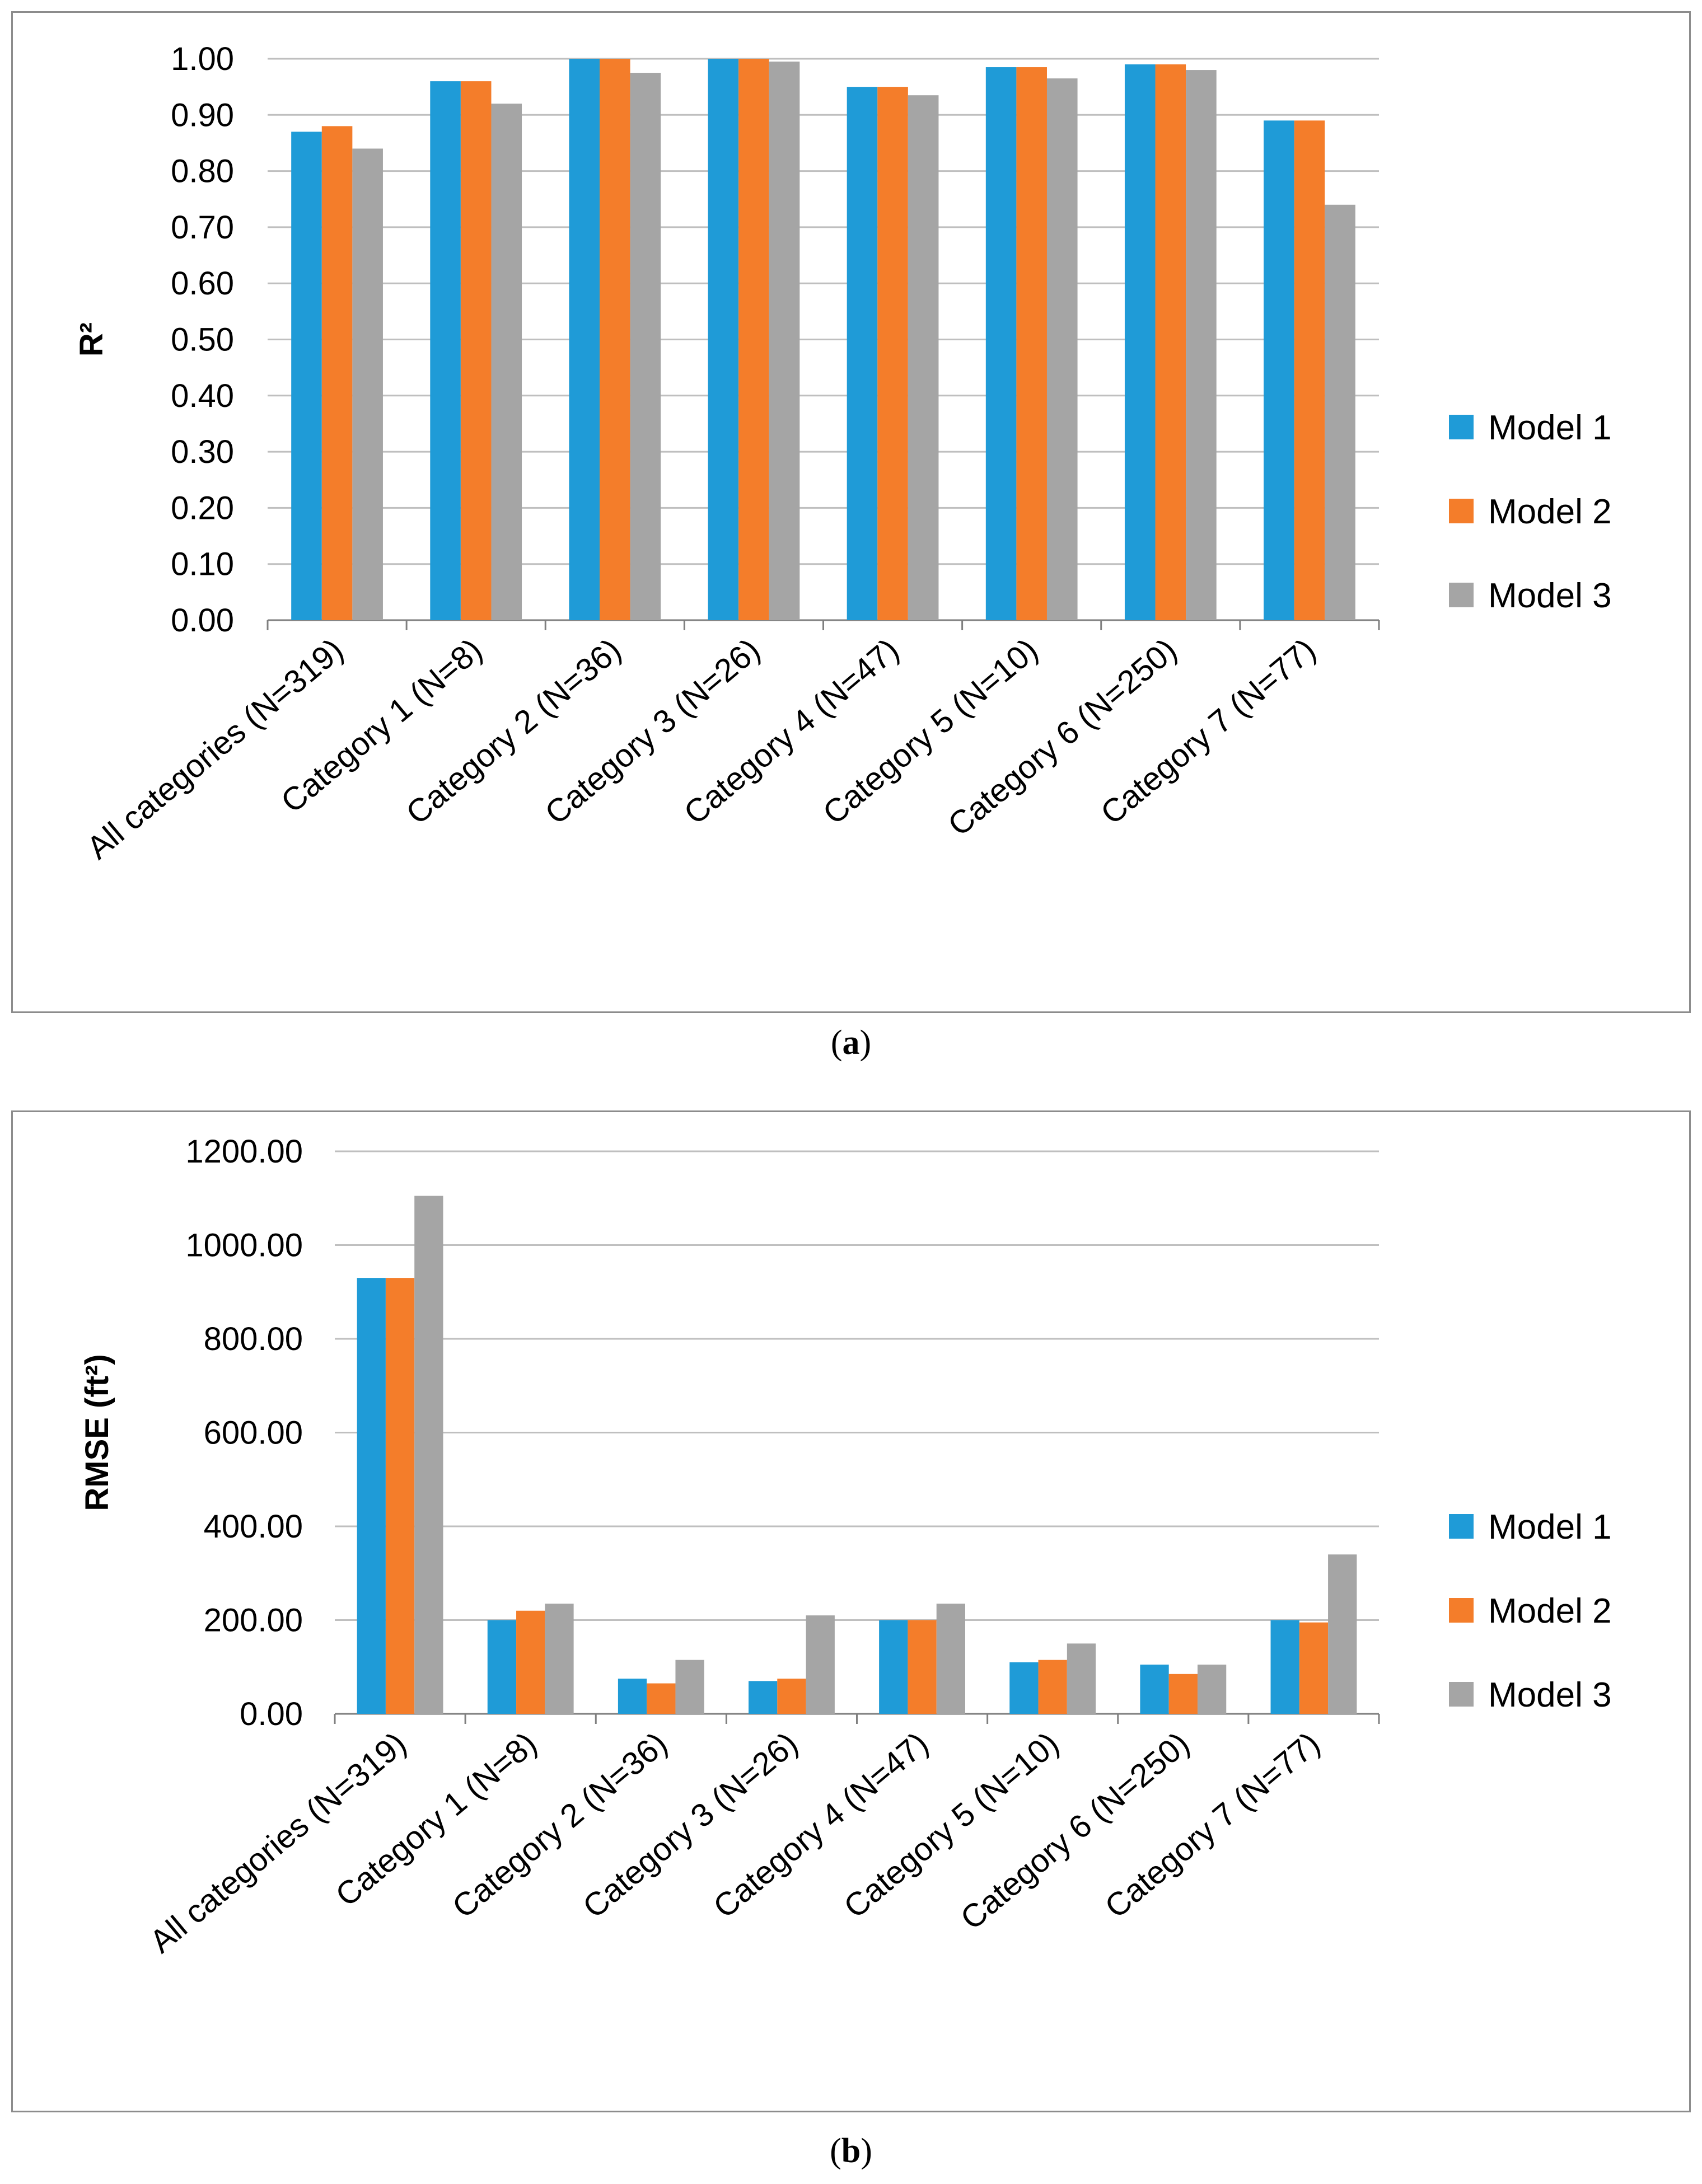 The width and height of the screenshot is (1702, 2184). What do you see at coordinates (244, 1245) in the screenshot?
I see `y-tick-label: 1000.00` at bounding box center [244, 1245].